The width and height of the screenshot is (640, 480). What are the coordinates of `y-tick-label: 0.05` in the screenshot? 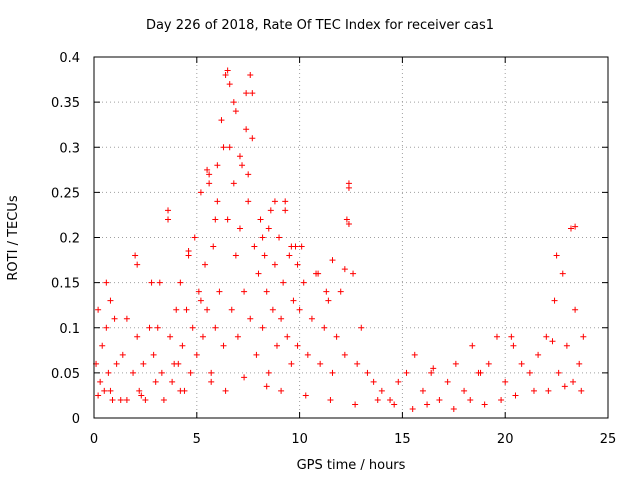 It's located at (65, 374).